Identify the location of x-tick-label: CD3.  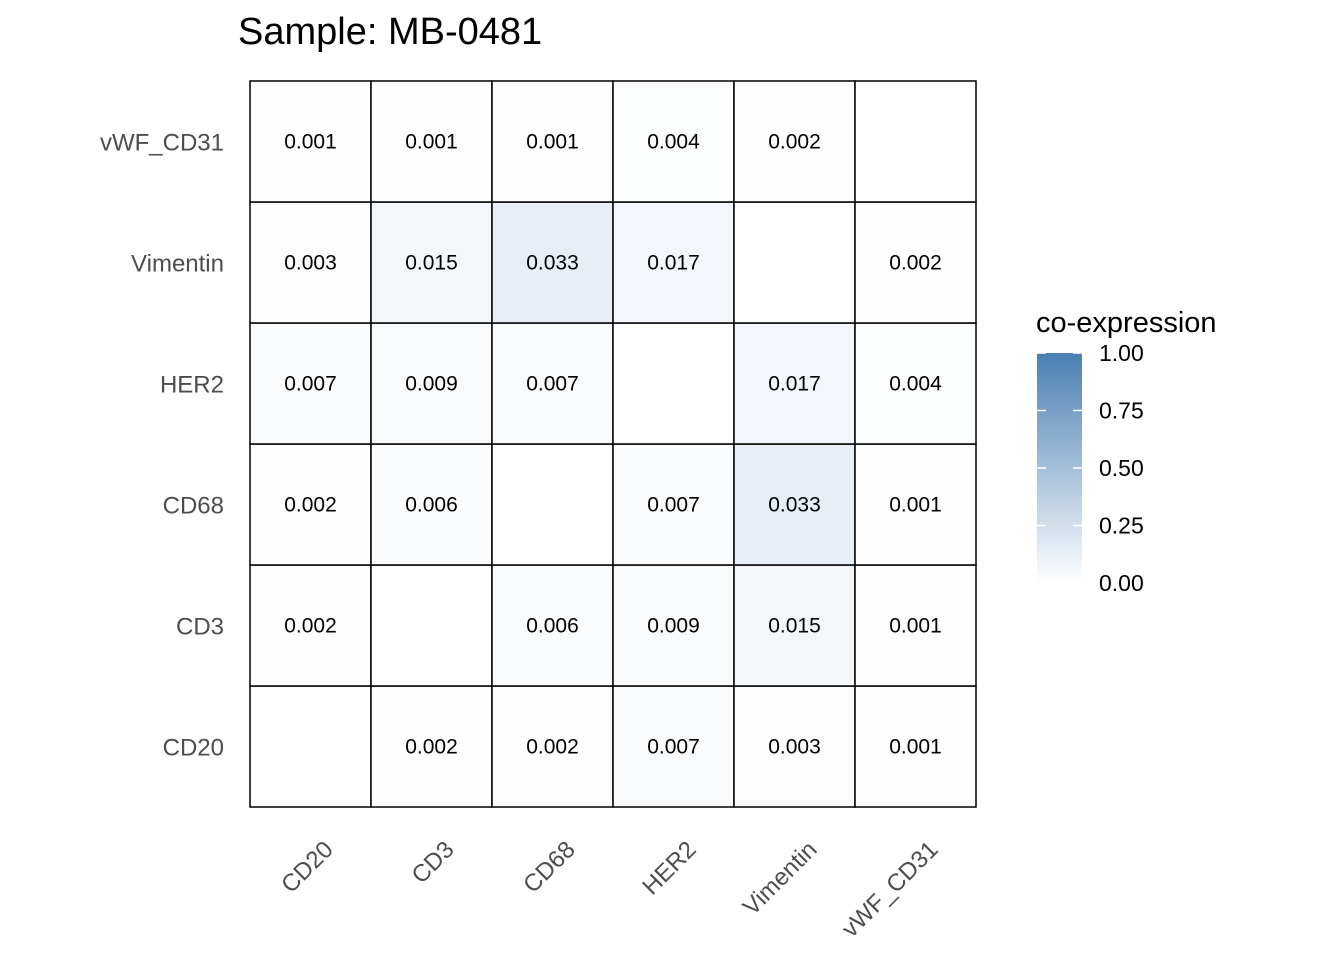
(433, 862).